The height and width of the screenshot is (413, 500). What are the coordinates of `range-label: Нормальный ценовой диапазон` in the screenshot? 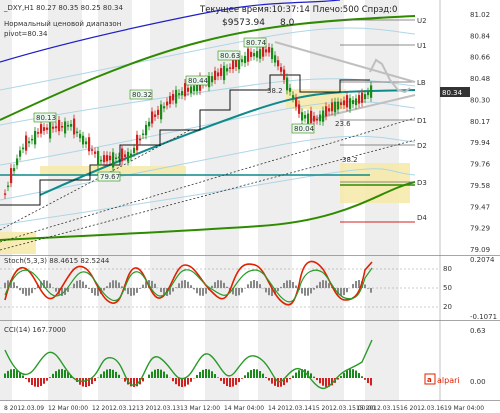 It's located at (62, 24).